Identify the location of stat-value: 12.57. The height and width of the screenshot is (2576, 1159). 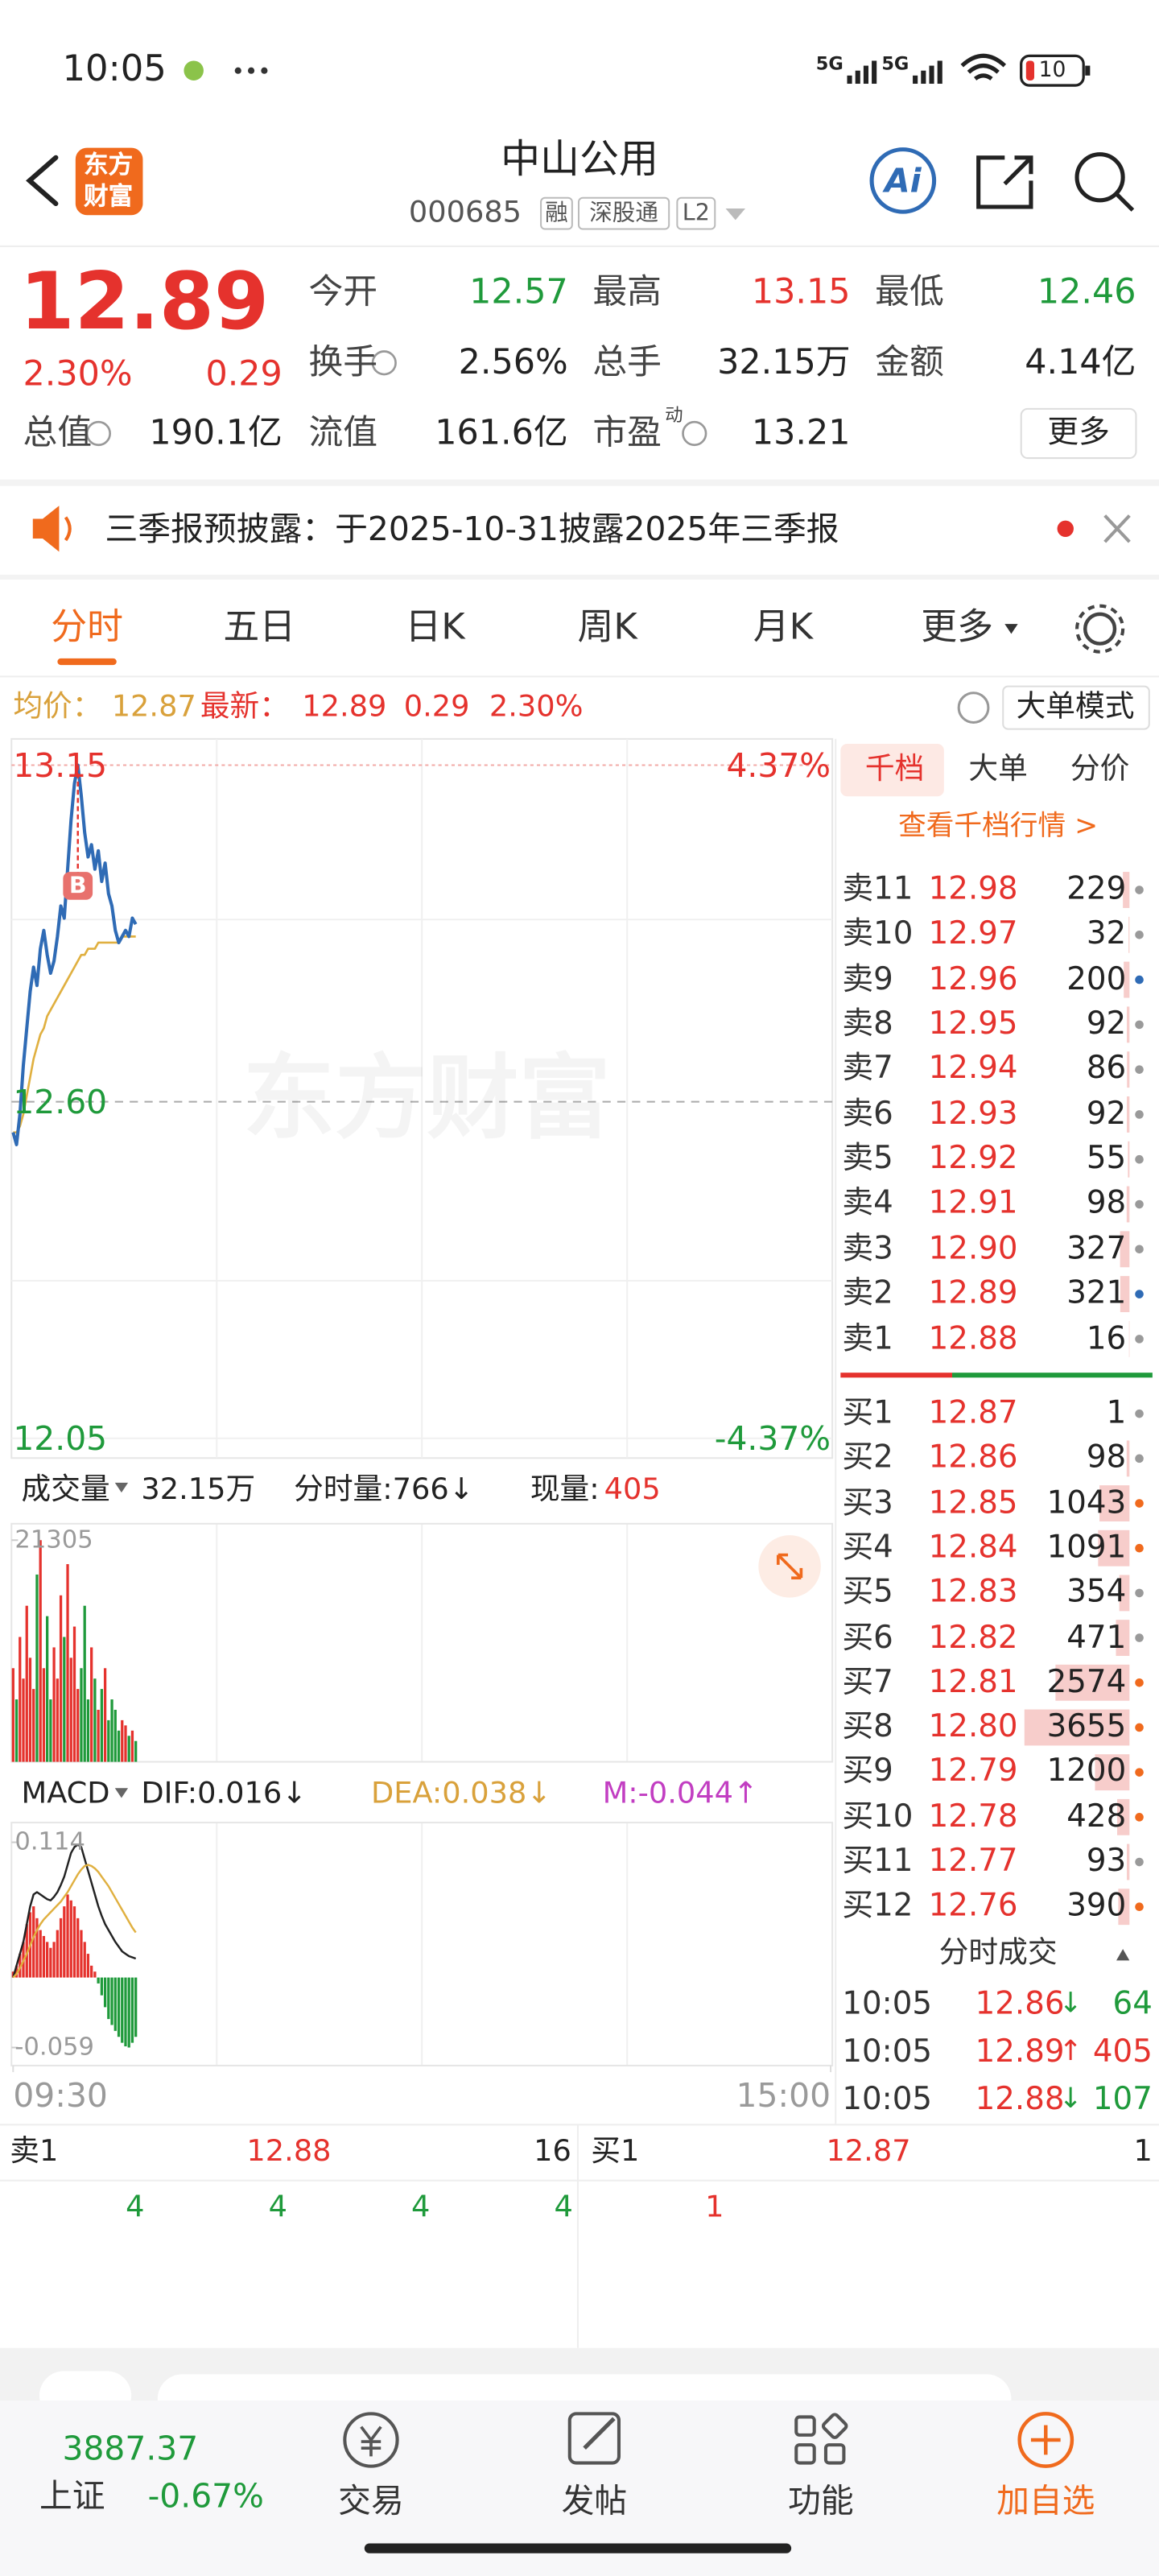
(518, 291).